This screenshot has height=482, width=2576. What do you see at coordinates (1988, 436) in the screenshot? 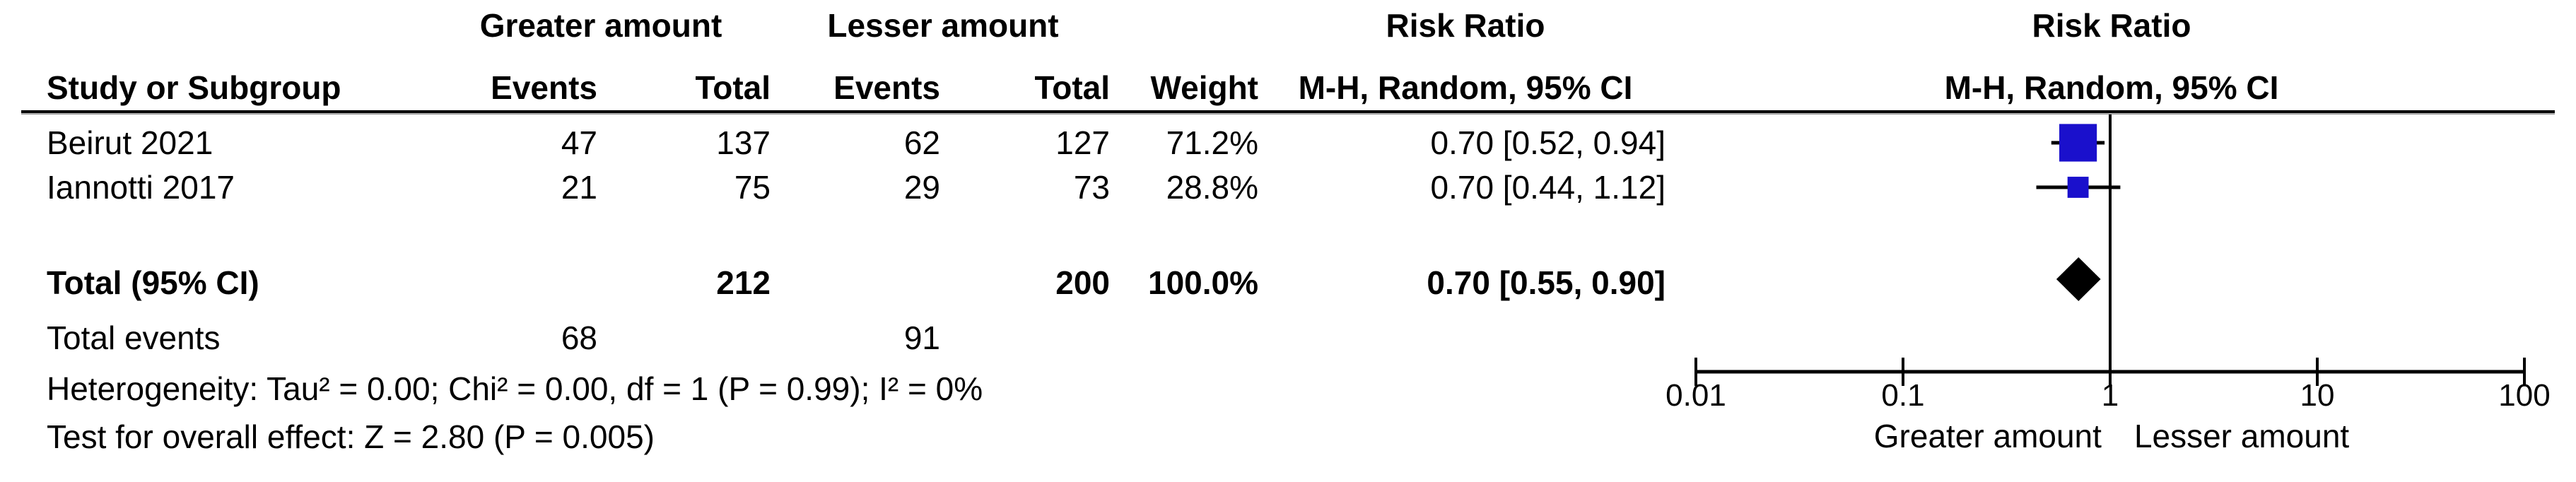
I see `favours-left-label: Greater amount` at bounding box center [1988, 436].